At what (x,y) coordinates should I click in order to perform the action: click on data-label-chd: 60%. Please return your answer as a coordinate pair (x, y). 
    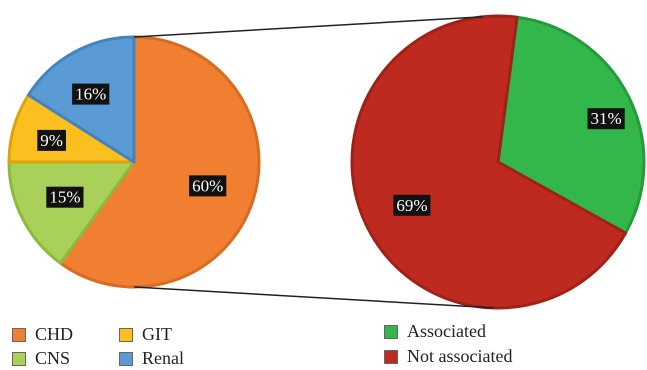
    Looking at the image, I should click on (208, 186).